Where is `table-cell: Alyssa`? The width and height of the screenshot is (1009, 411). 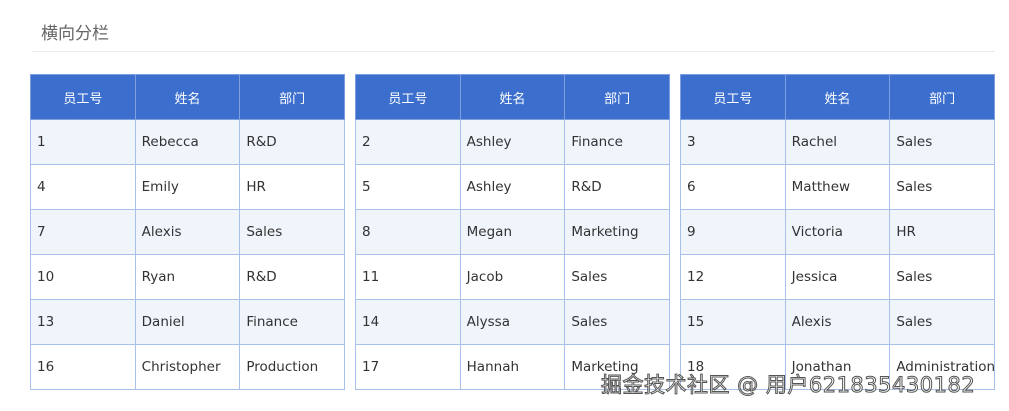 table-cell: Alyssa is located at coordinates (512, 322).